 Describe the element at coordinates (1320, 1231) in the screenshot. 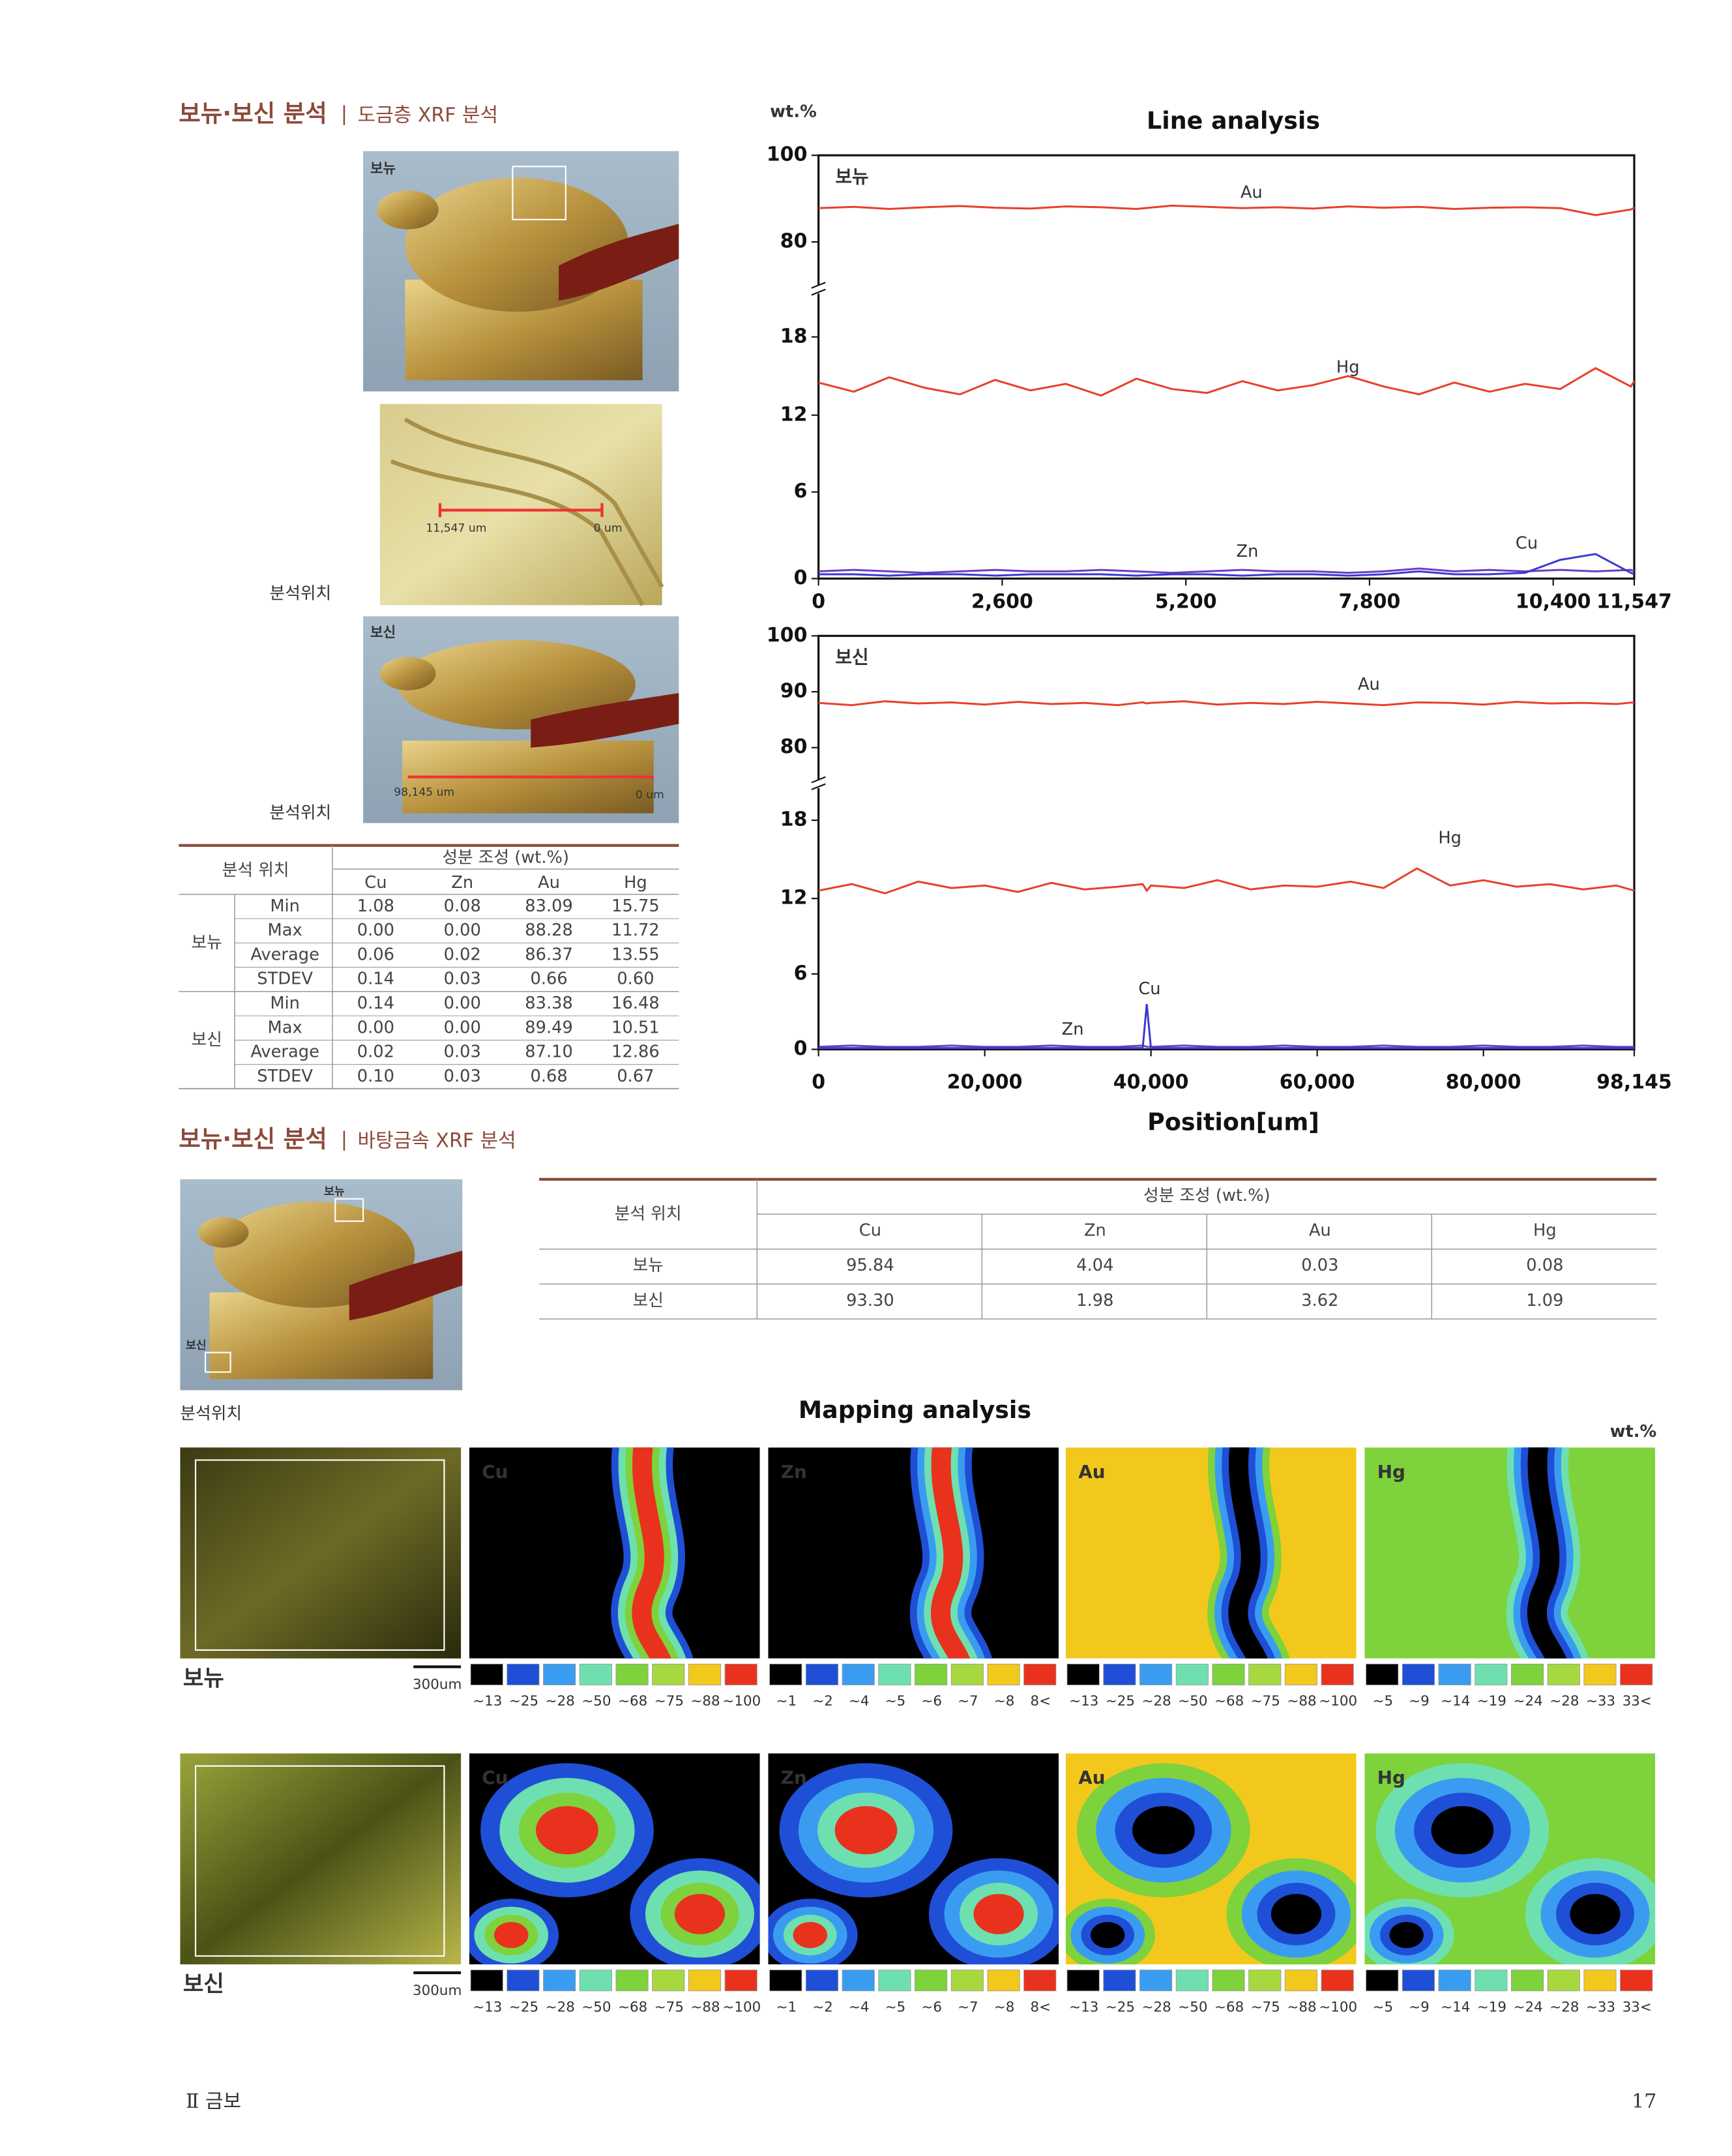

I see `column-header: Au` at that location.